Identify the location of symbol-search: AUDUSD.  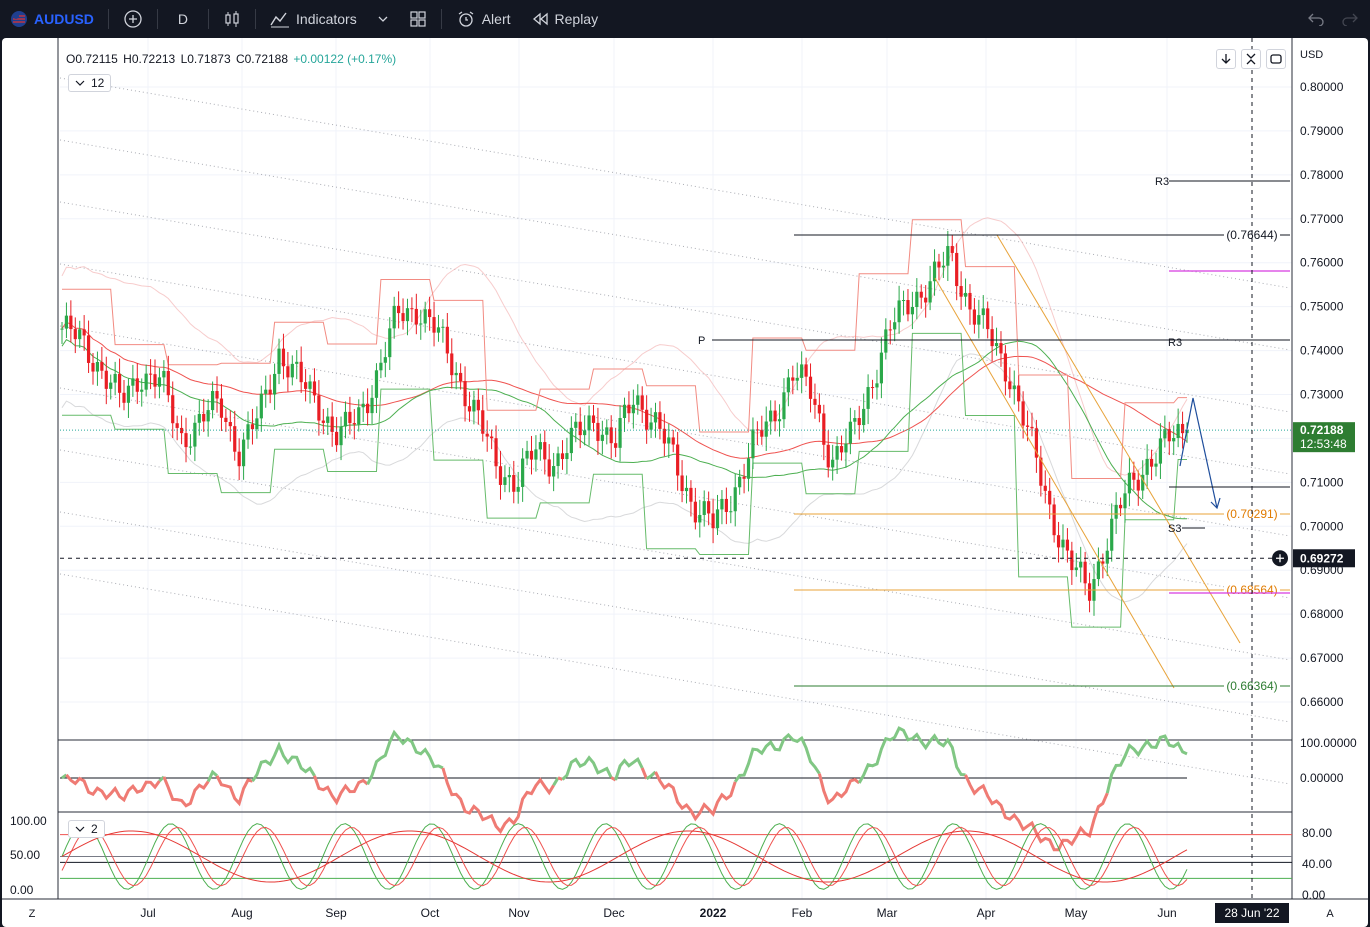
(52, 19).